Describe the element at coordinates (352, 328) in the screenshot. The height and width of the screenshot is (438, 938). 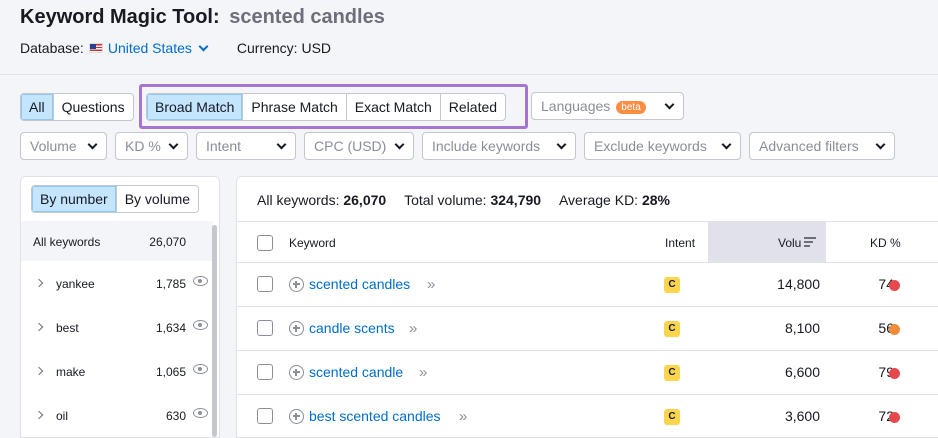
I see `keyword-link: candle scents` at that location.